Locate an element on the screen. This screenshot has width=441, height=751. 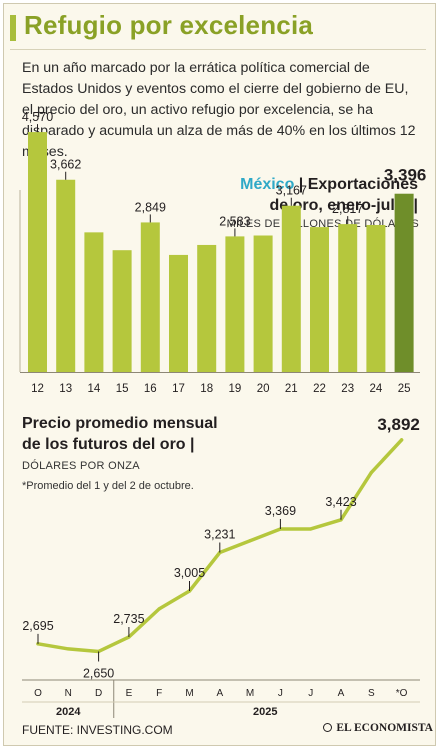
gold-month-tick-label: N is located at coordinates (68, 693).